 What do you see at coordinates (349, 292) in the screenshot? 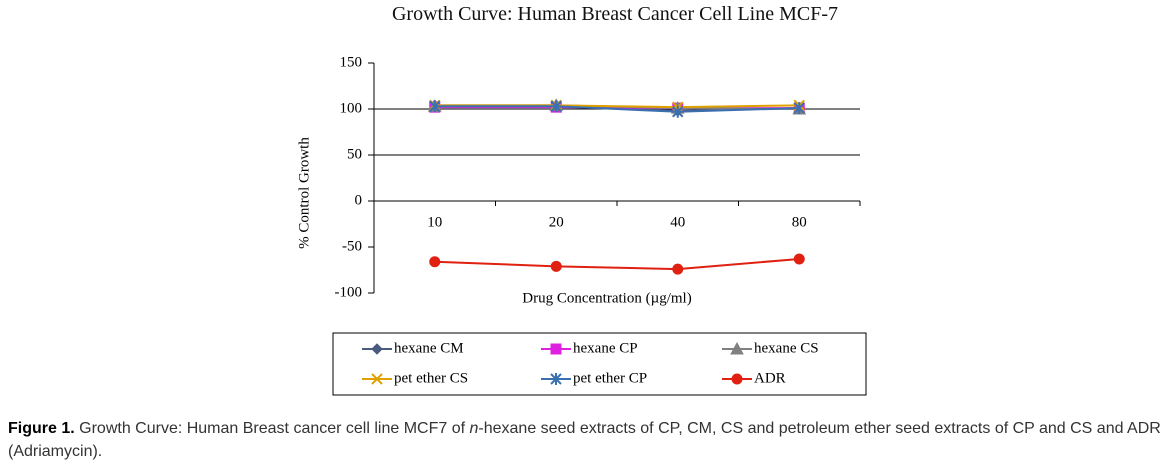
I see `y-tick-label: -100` at bounding box center [349, 292].